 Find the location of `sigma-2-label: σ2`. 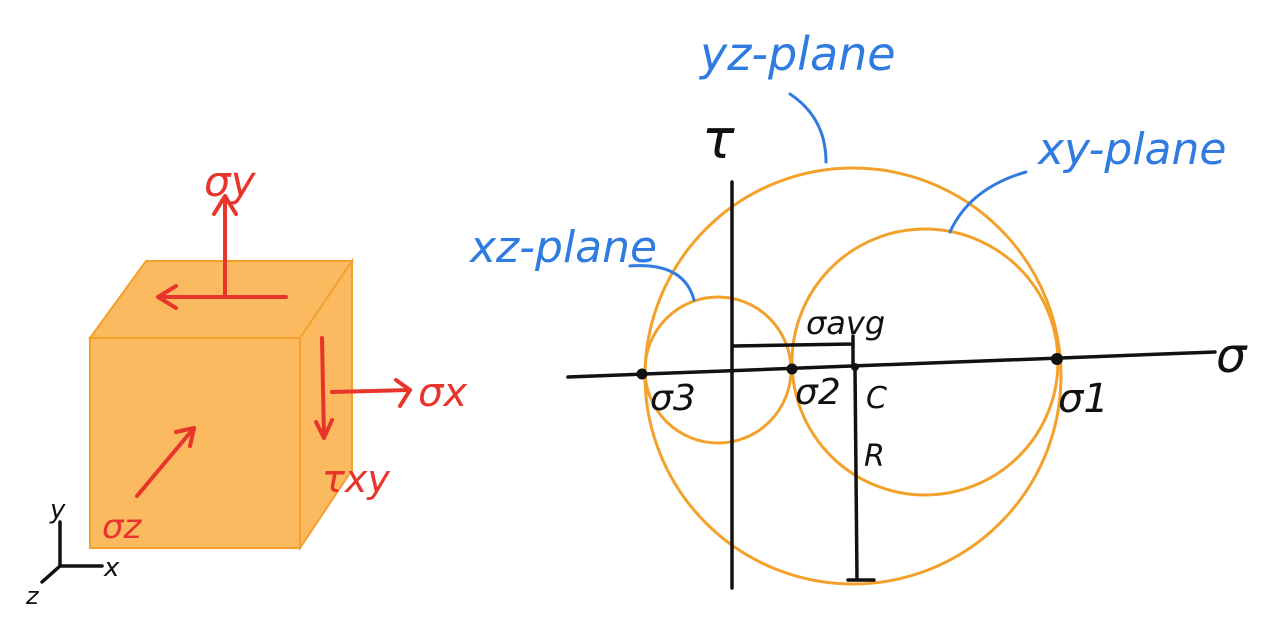

sigma-2-label: σ2 is located at coordinates (818, 392).